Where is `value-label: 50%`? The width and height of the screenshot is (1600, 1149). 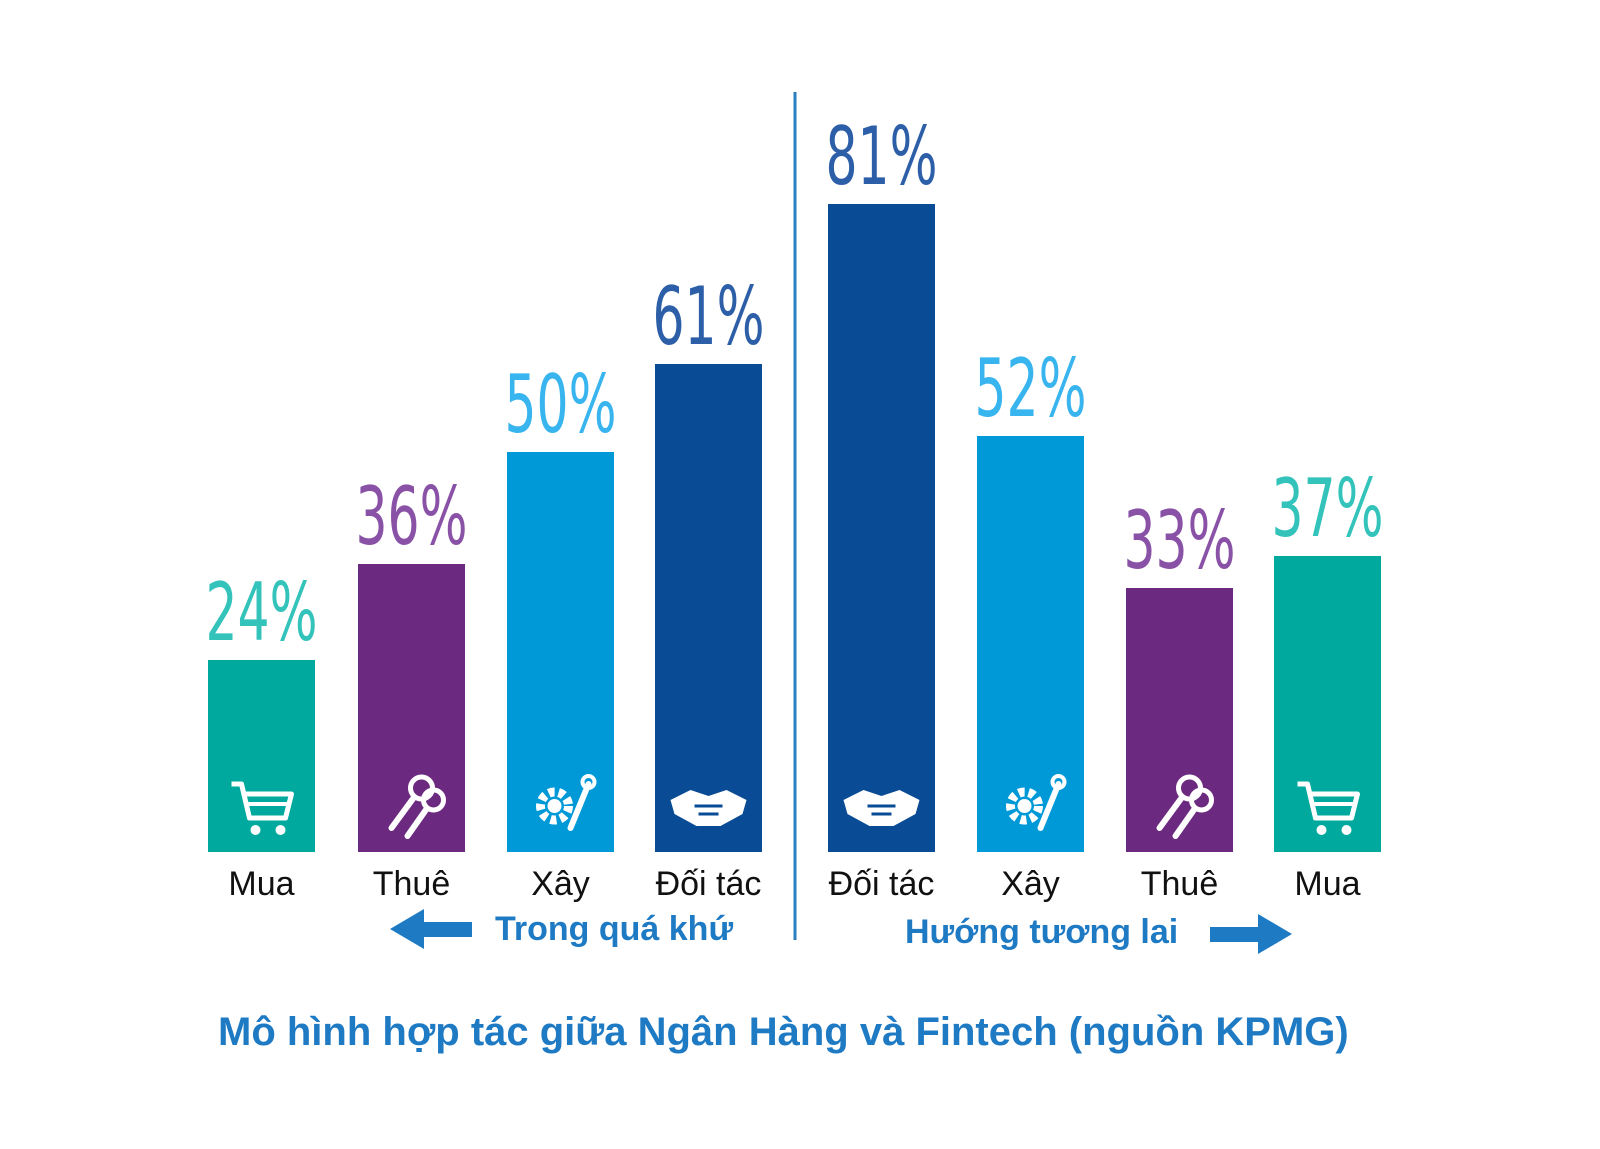
value-label: 50% is located at coordinates (561, 404).